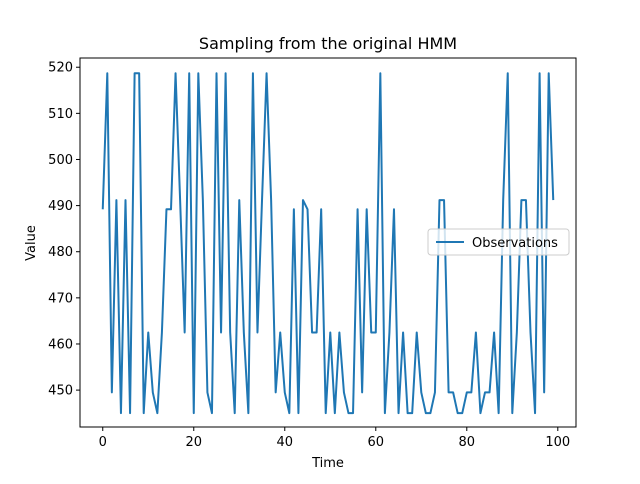 The image size is (640, 484). Describe the element at coordinates (467, 442) in the screenshot. I see `x-tick-label: 80` at that location.